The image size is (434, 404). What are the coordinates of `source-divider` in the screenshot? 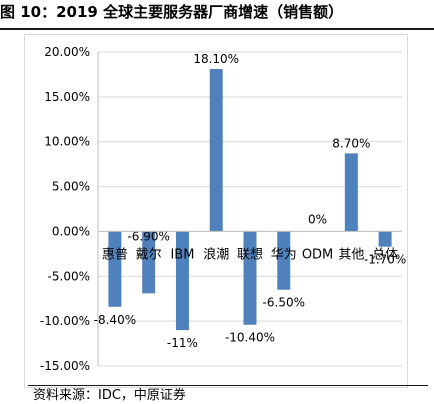 It's located at (228, 385).